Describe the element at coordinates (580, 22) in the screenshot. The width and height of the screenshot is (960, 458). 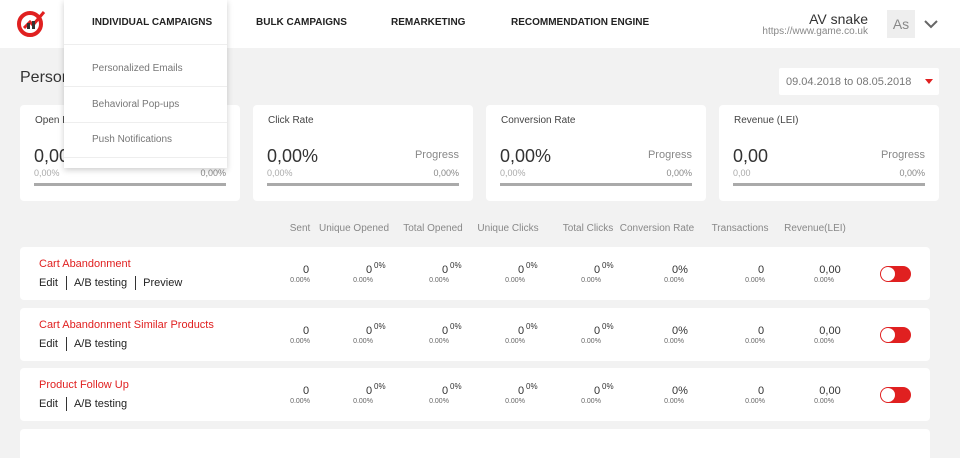
I see `nav-item: RECOMMENDATION ENGINE` at that location.